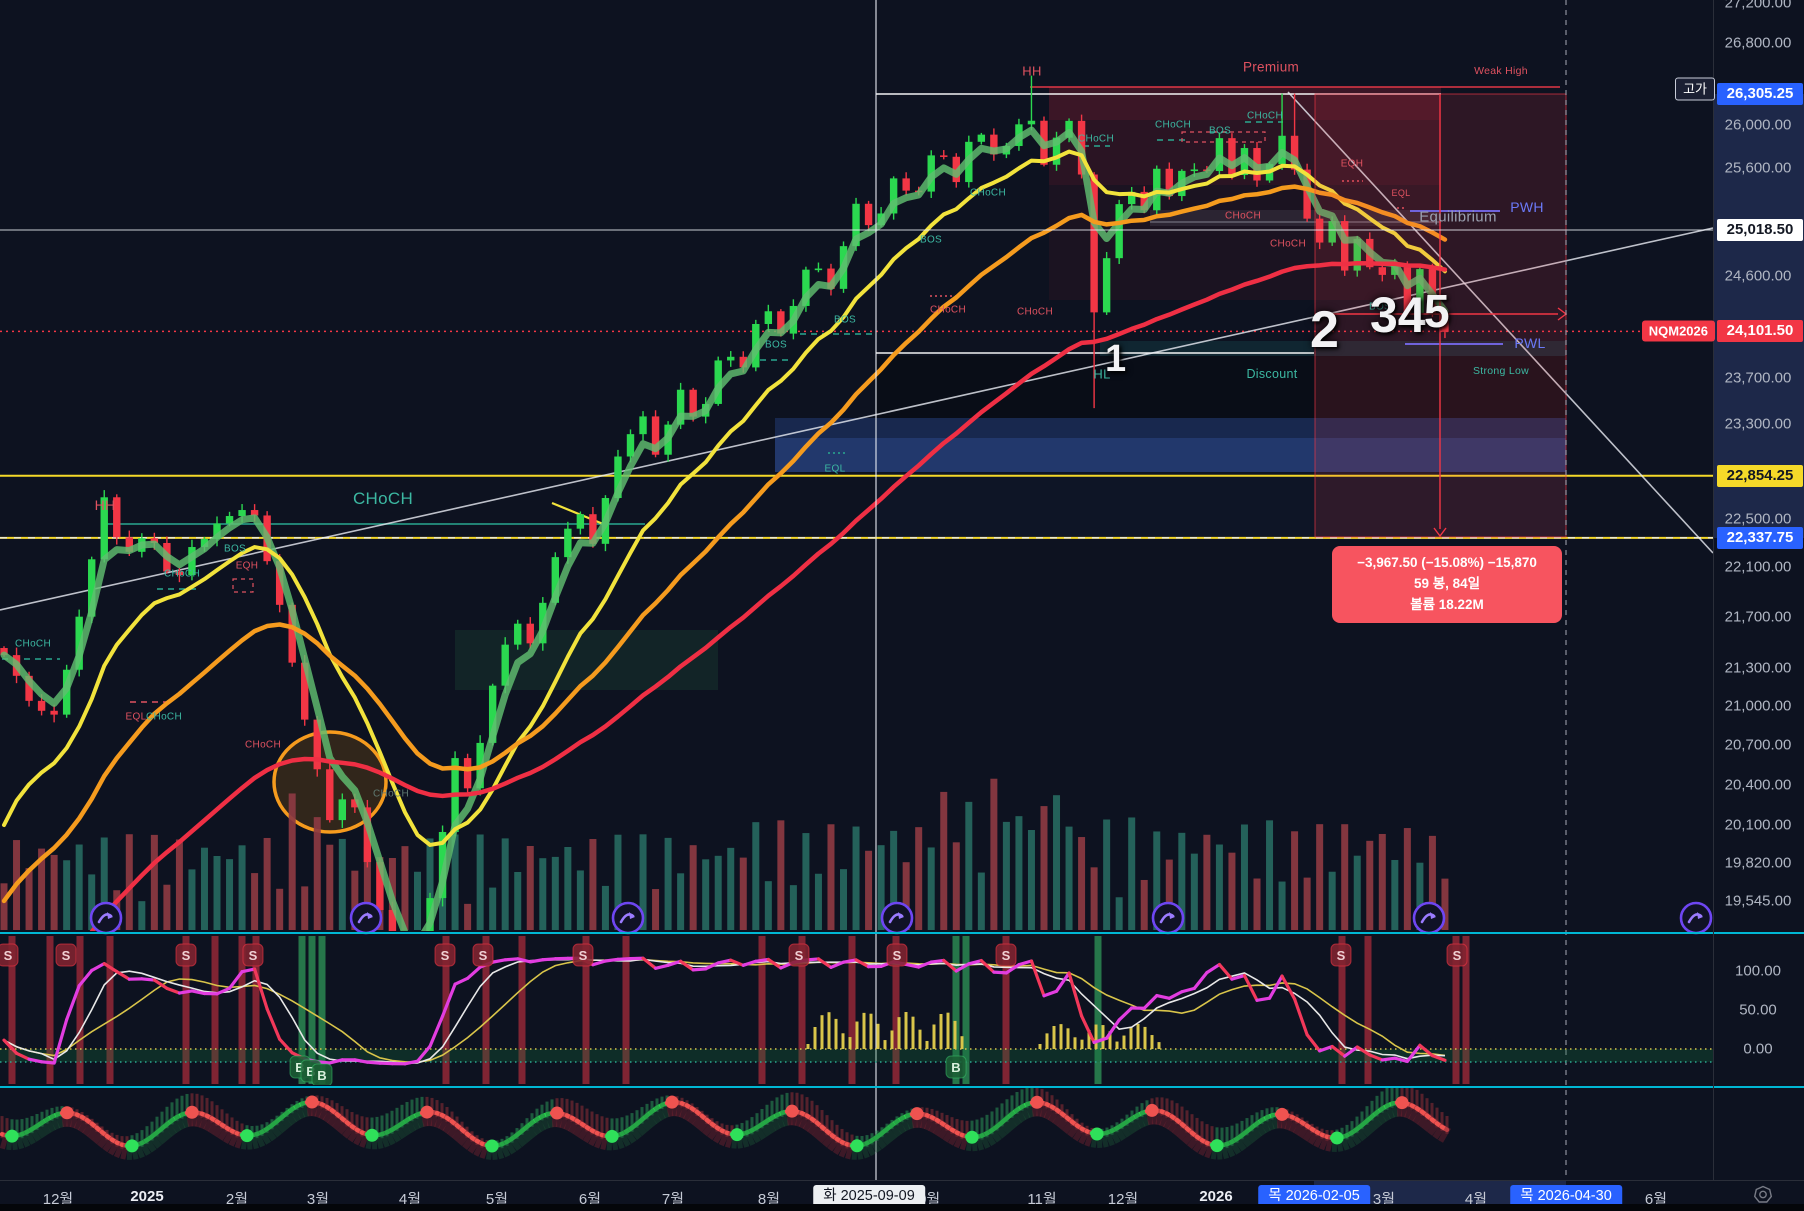 Image resolution: width=1804 pixels, height=1211 pixels. What do you see at coordinates (1042, 1199) in the screenshot?
I see `time-tick-label: 11월` at bounding box center [1042, 1199].